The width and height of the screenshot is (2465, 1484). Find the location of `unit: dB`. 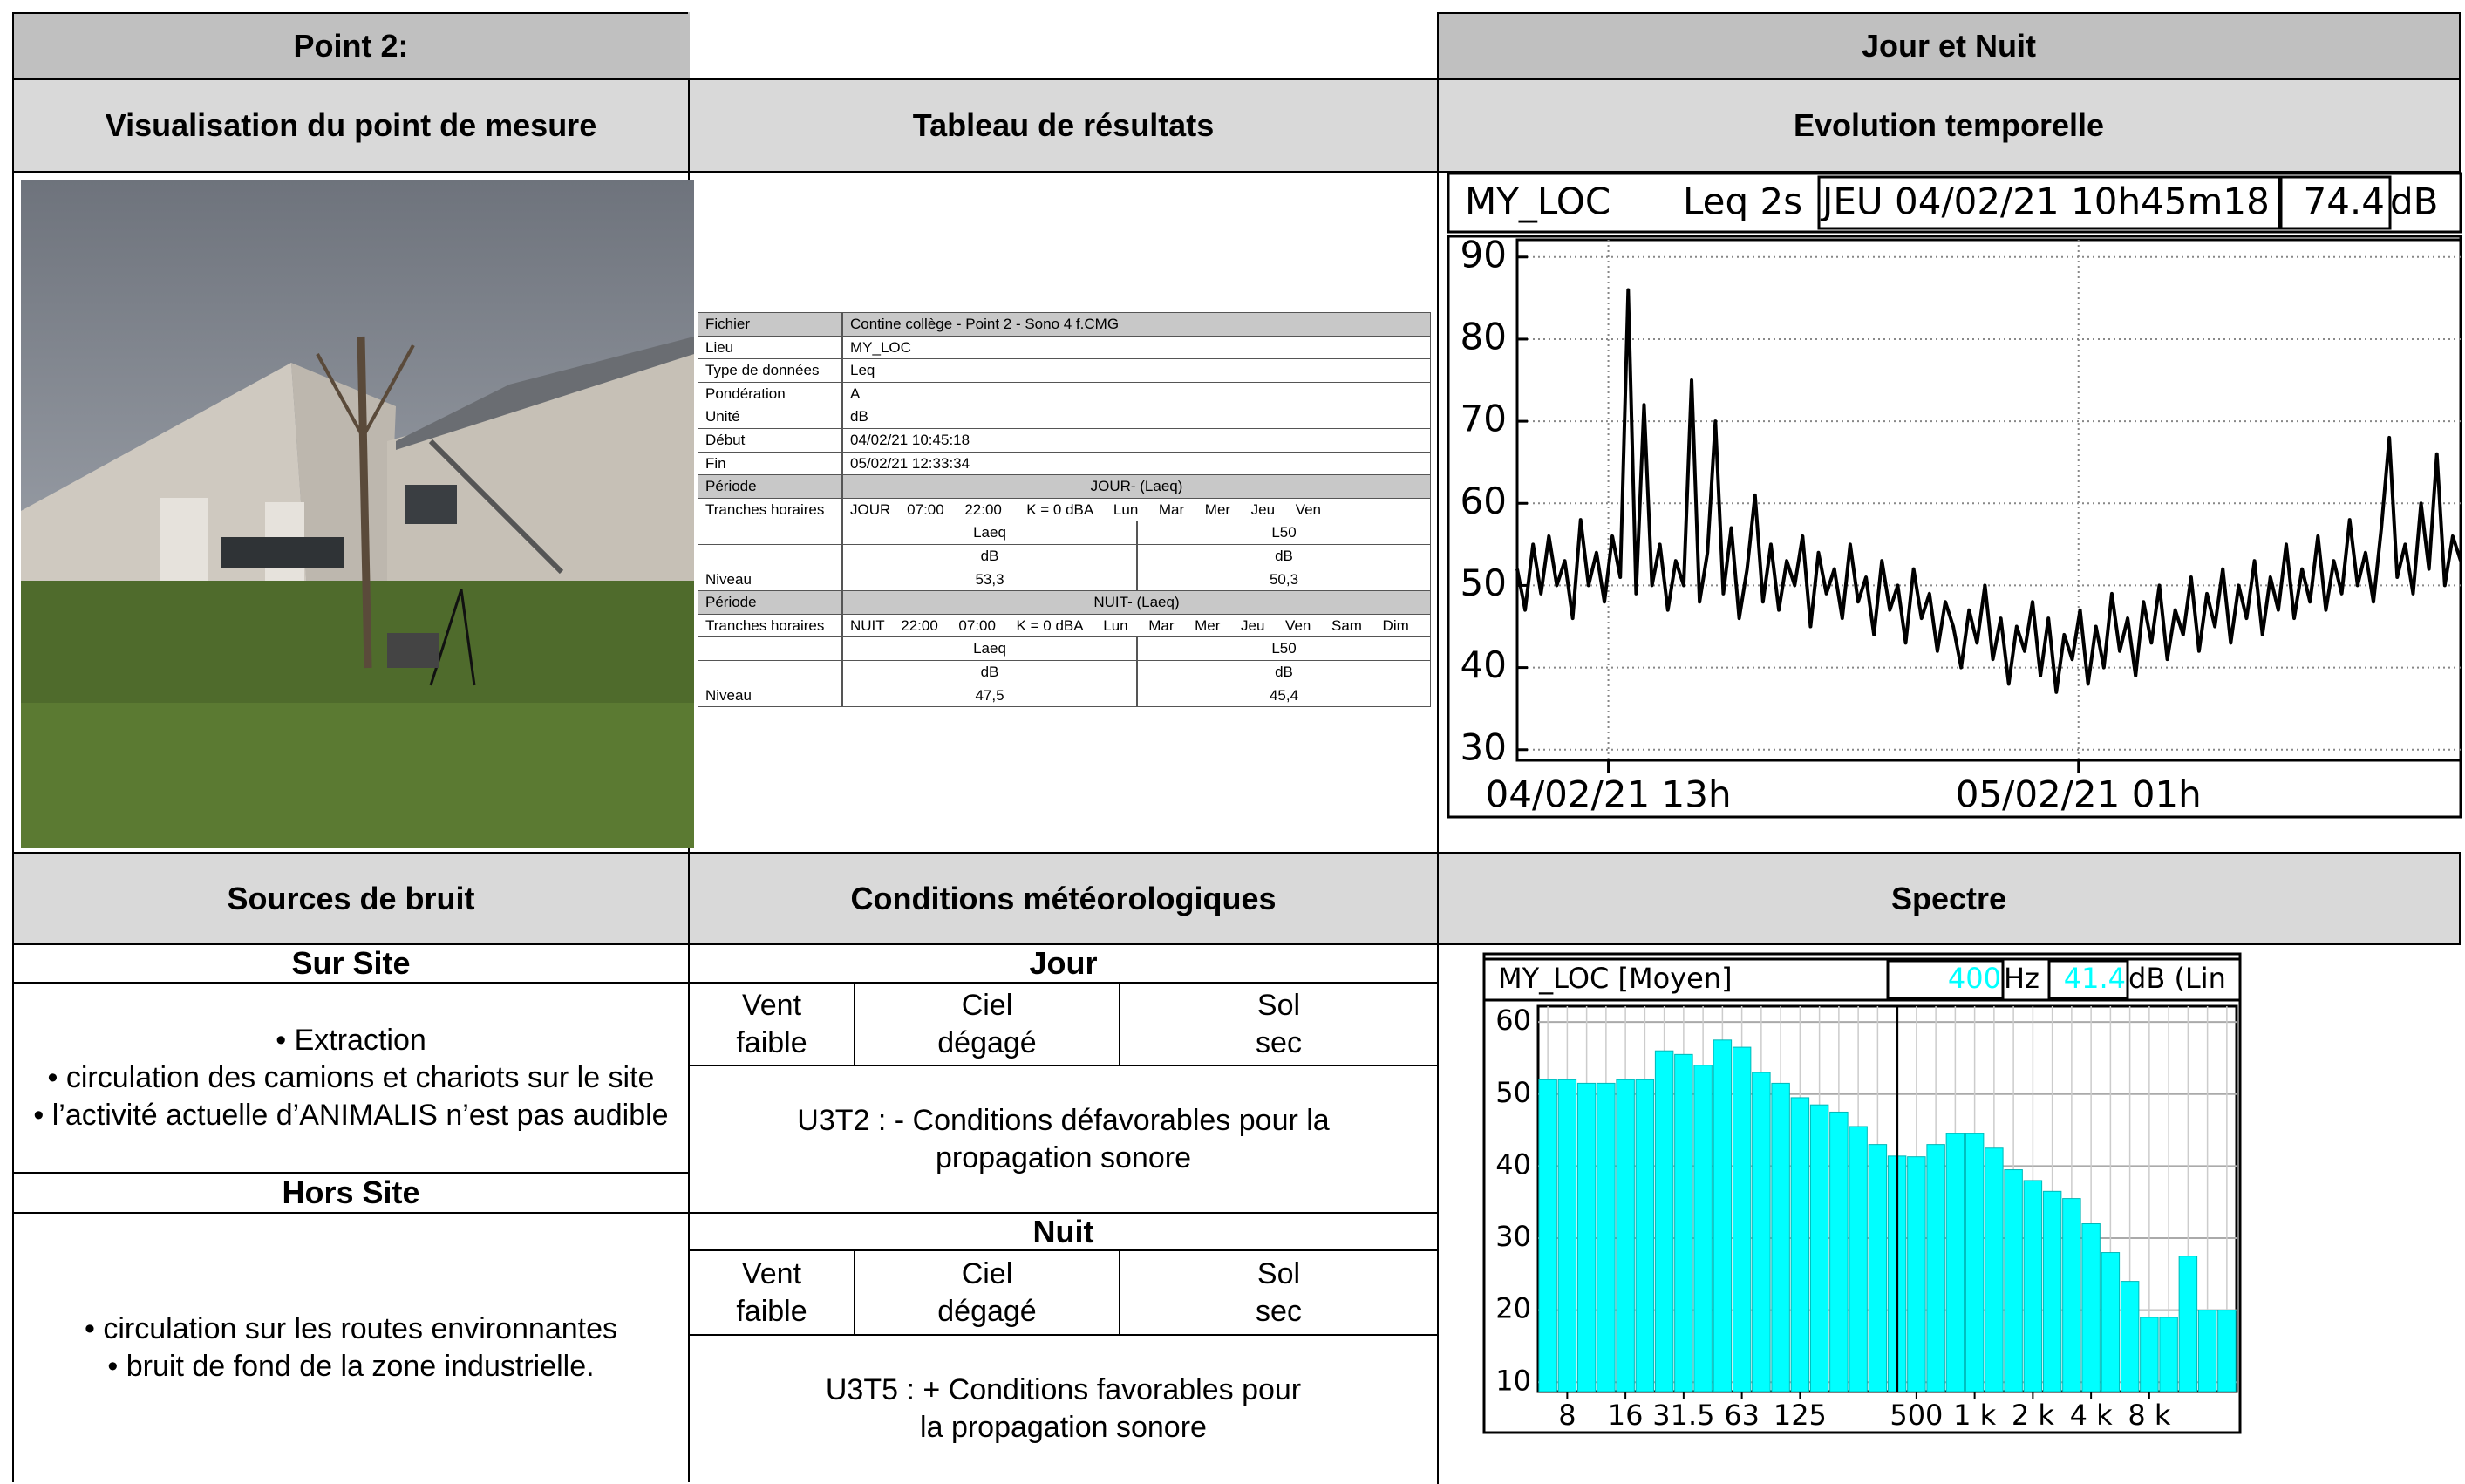

unit: dB is located at coordinates (2414, 201).